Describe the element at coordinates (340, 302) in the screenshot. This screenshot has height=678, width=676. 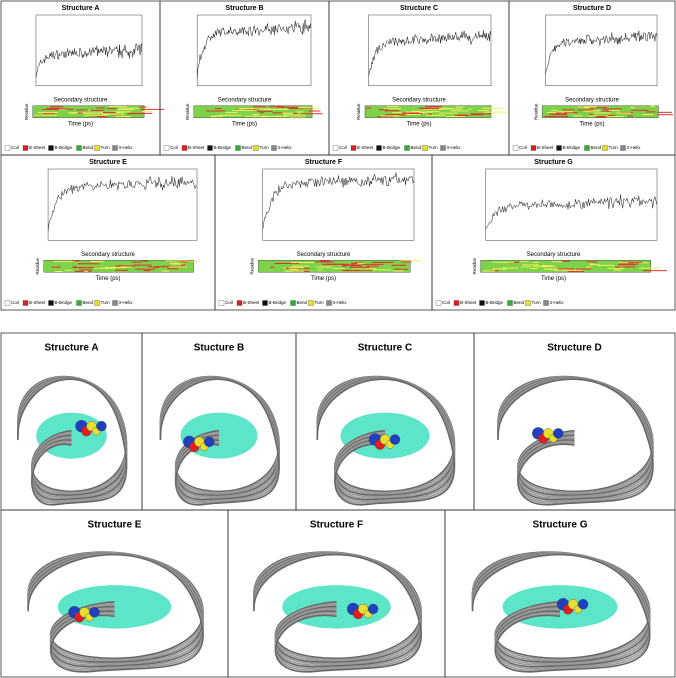
I see `legend-label: 3-Helix` at that location.